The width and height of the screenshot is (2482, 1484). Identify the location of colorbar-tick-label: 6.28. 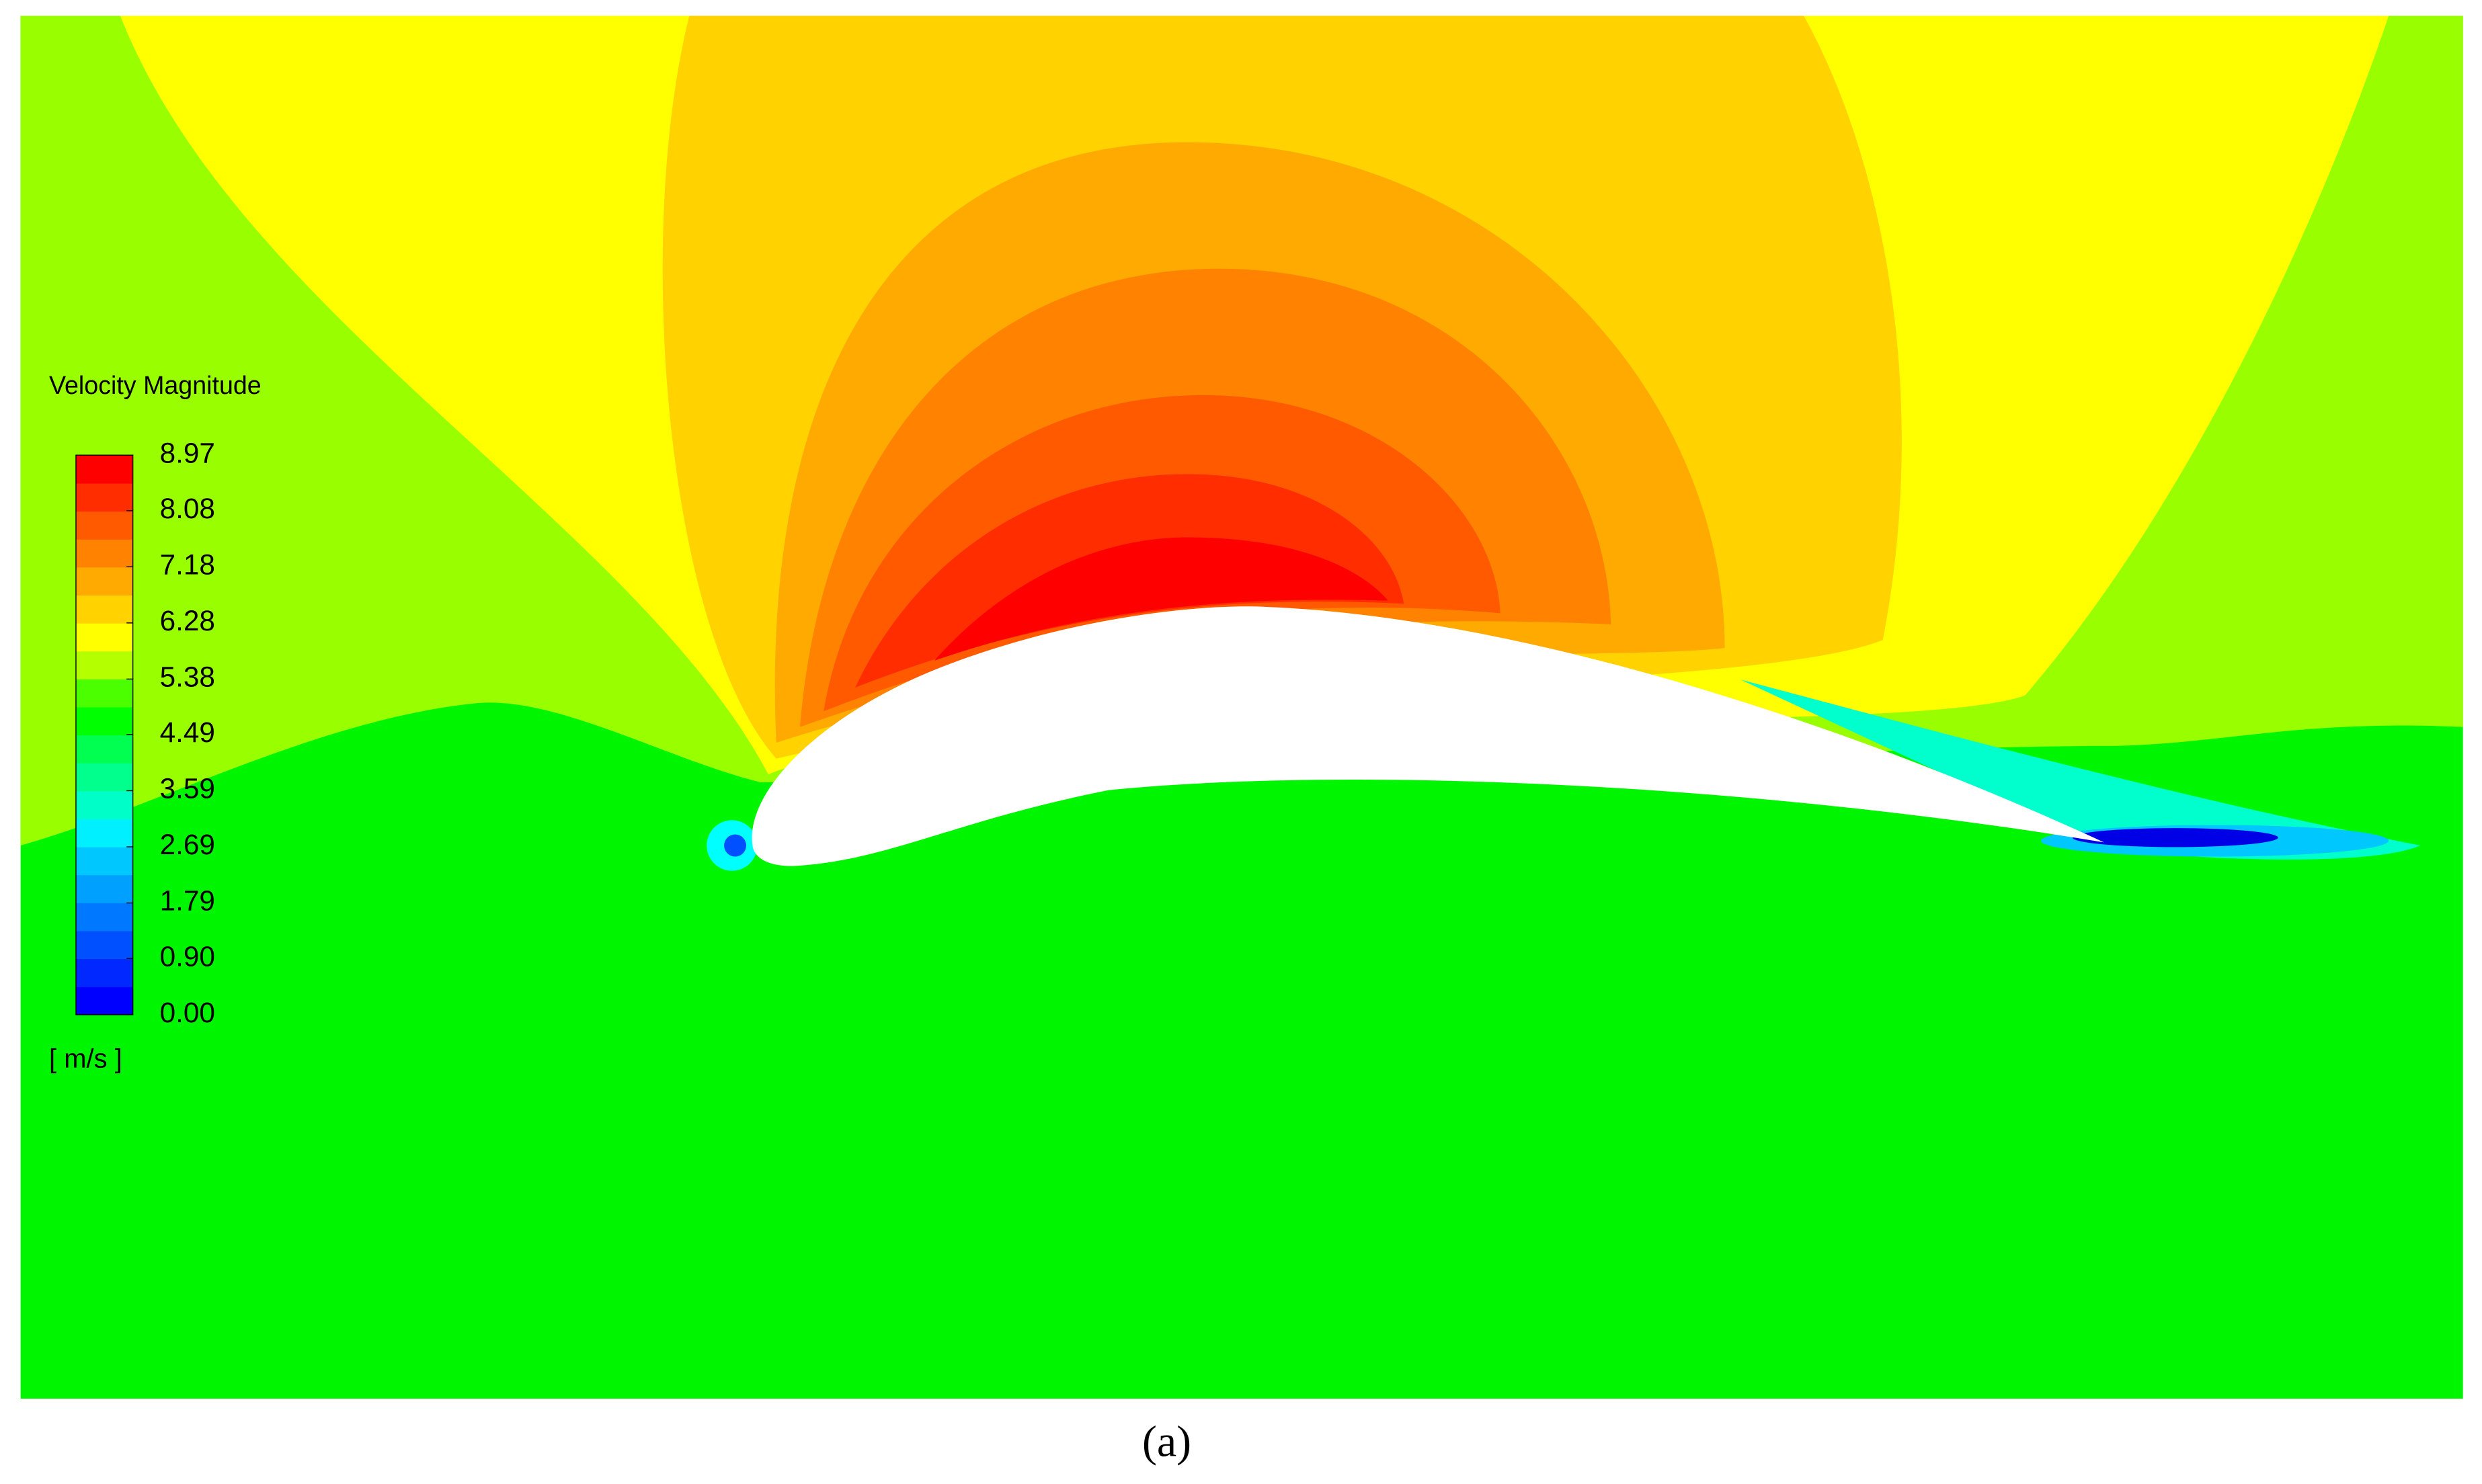
(187, 620).